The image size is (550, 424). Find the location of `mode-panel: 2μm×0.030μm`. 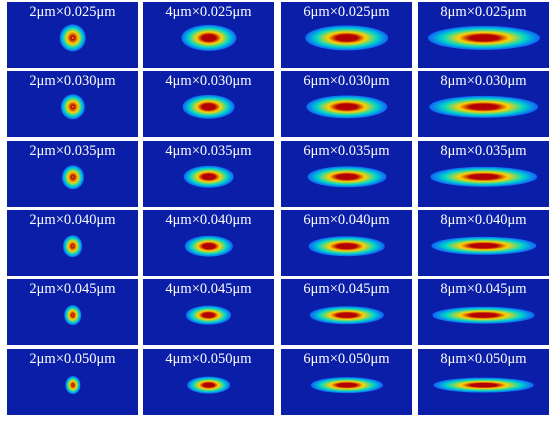

mode-panel: 2μm×0.030μm is located at coordinates (72, 104).